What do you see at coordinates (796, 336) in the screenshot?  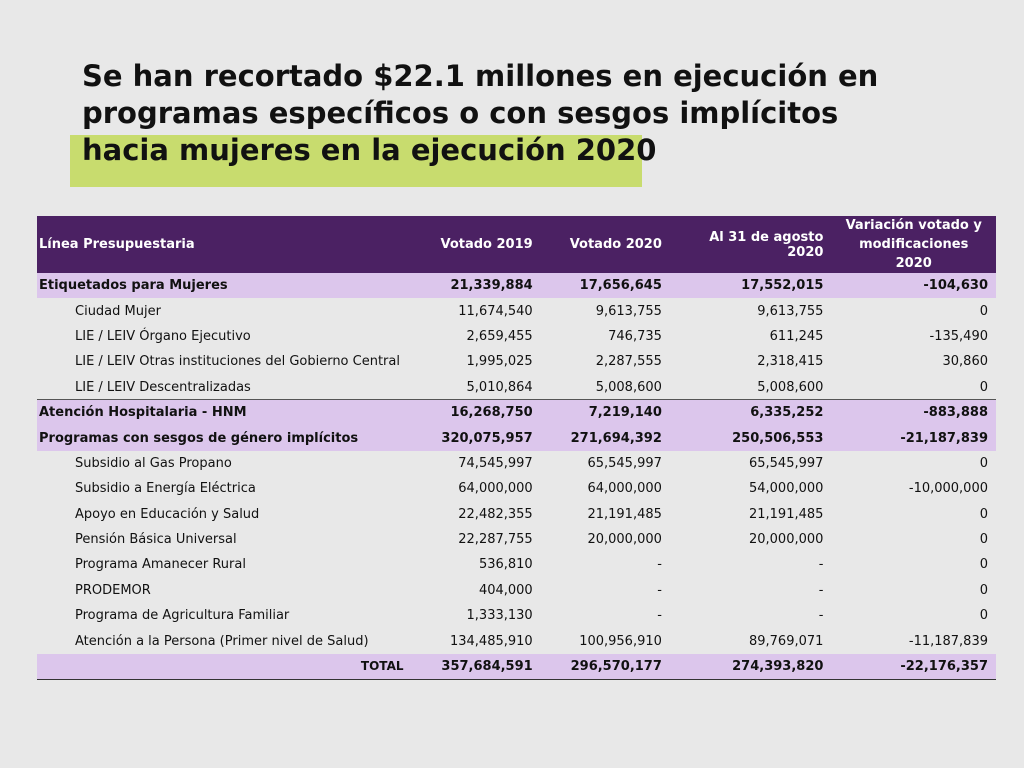 I see `al-31-agosto-cell: 611,245` at bounding box center [796, 336].